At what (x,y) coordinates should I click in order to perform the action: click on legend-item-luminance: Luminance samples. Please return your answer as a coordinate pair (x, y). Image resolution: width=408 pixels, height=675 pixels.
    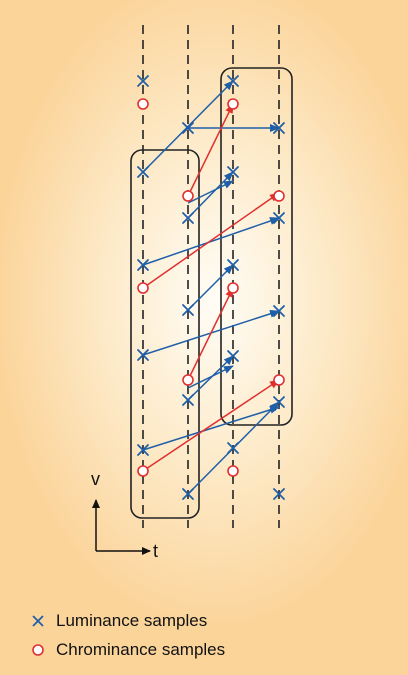
    Looking at the image, I should click on (118, 621).